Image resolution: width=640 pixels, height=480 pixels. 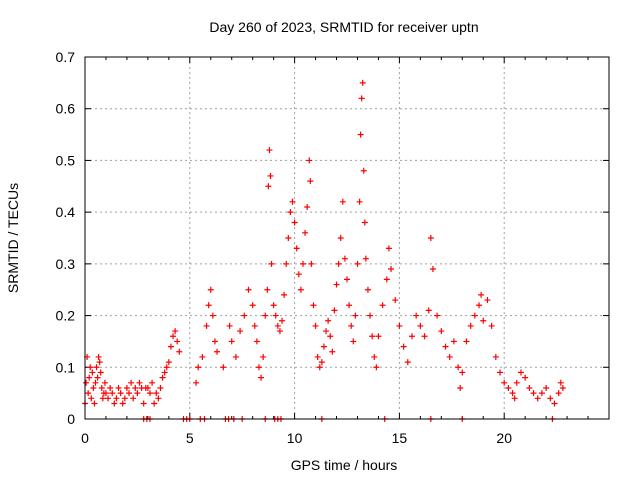 What do you see at coordinates (66, 316) in the screenshot?
I see `y-tick-label: 0.2` at bounding box center [66, 316].